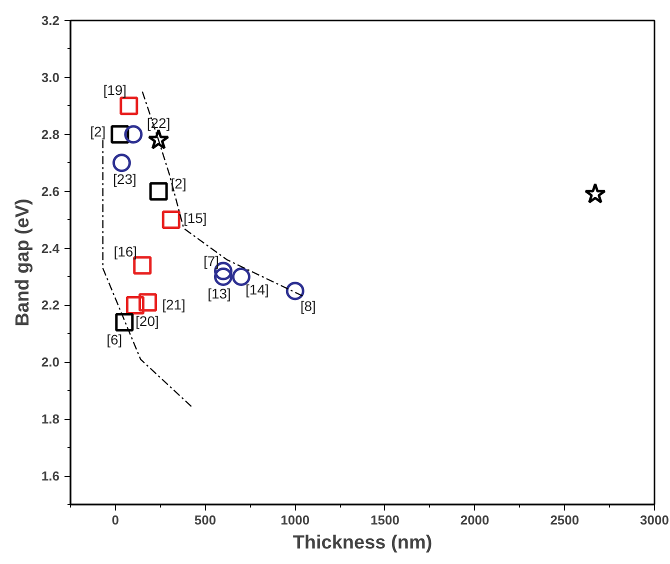 This screenshot has width=670, height=564. What do you see at coordinates (308, 306) in the screenshot?
I see `annotation: [8]` at bounding box center [308, 306].